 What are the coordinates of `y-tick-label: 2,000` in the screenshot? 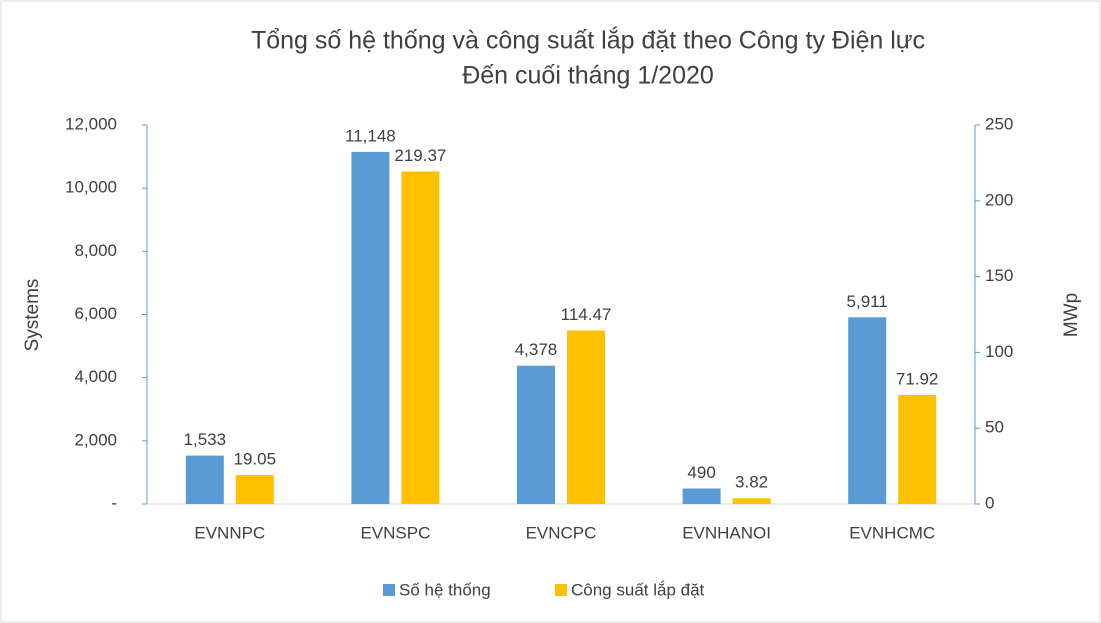 It's located at (95, 439).